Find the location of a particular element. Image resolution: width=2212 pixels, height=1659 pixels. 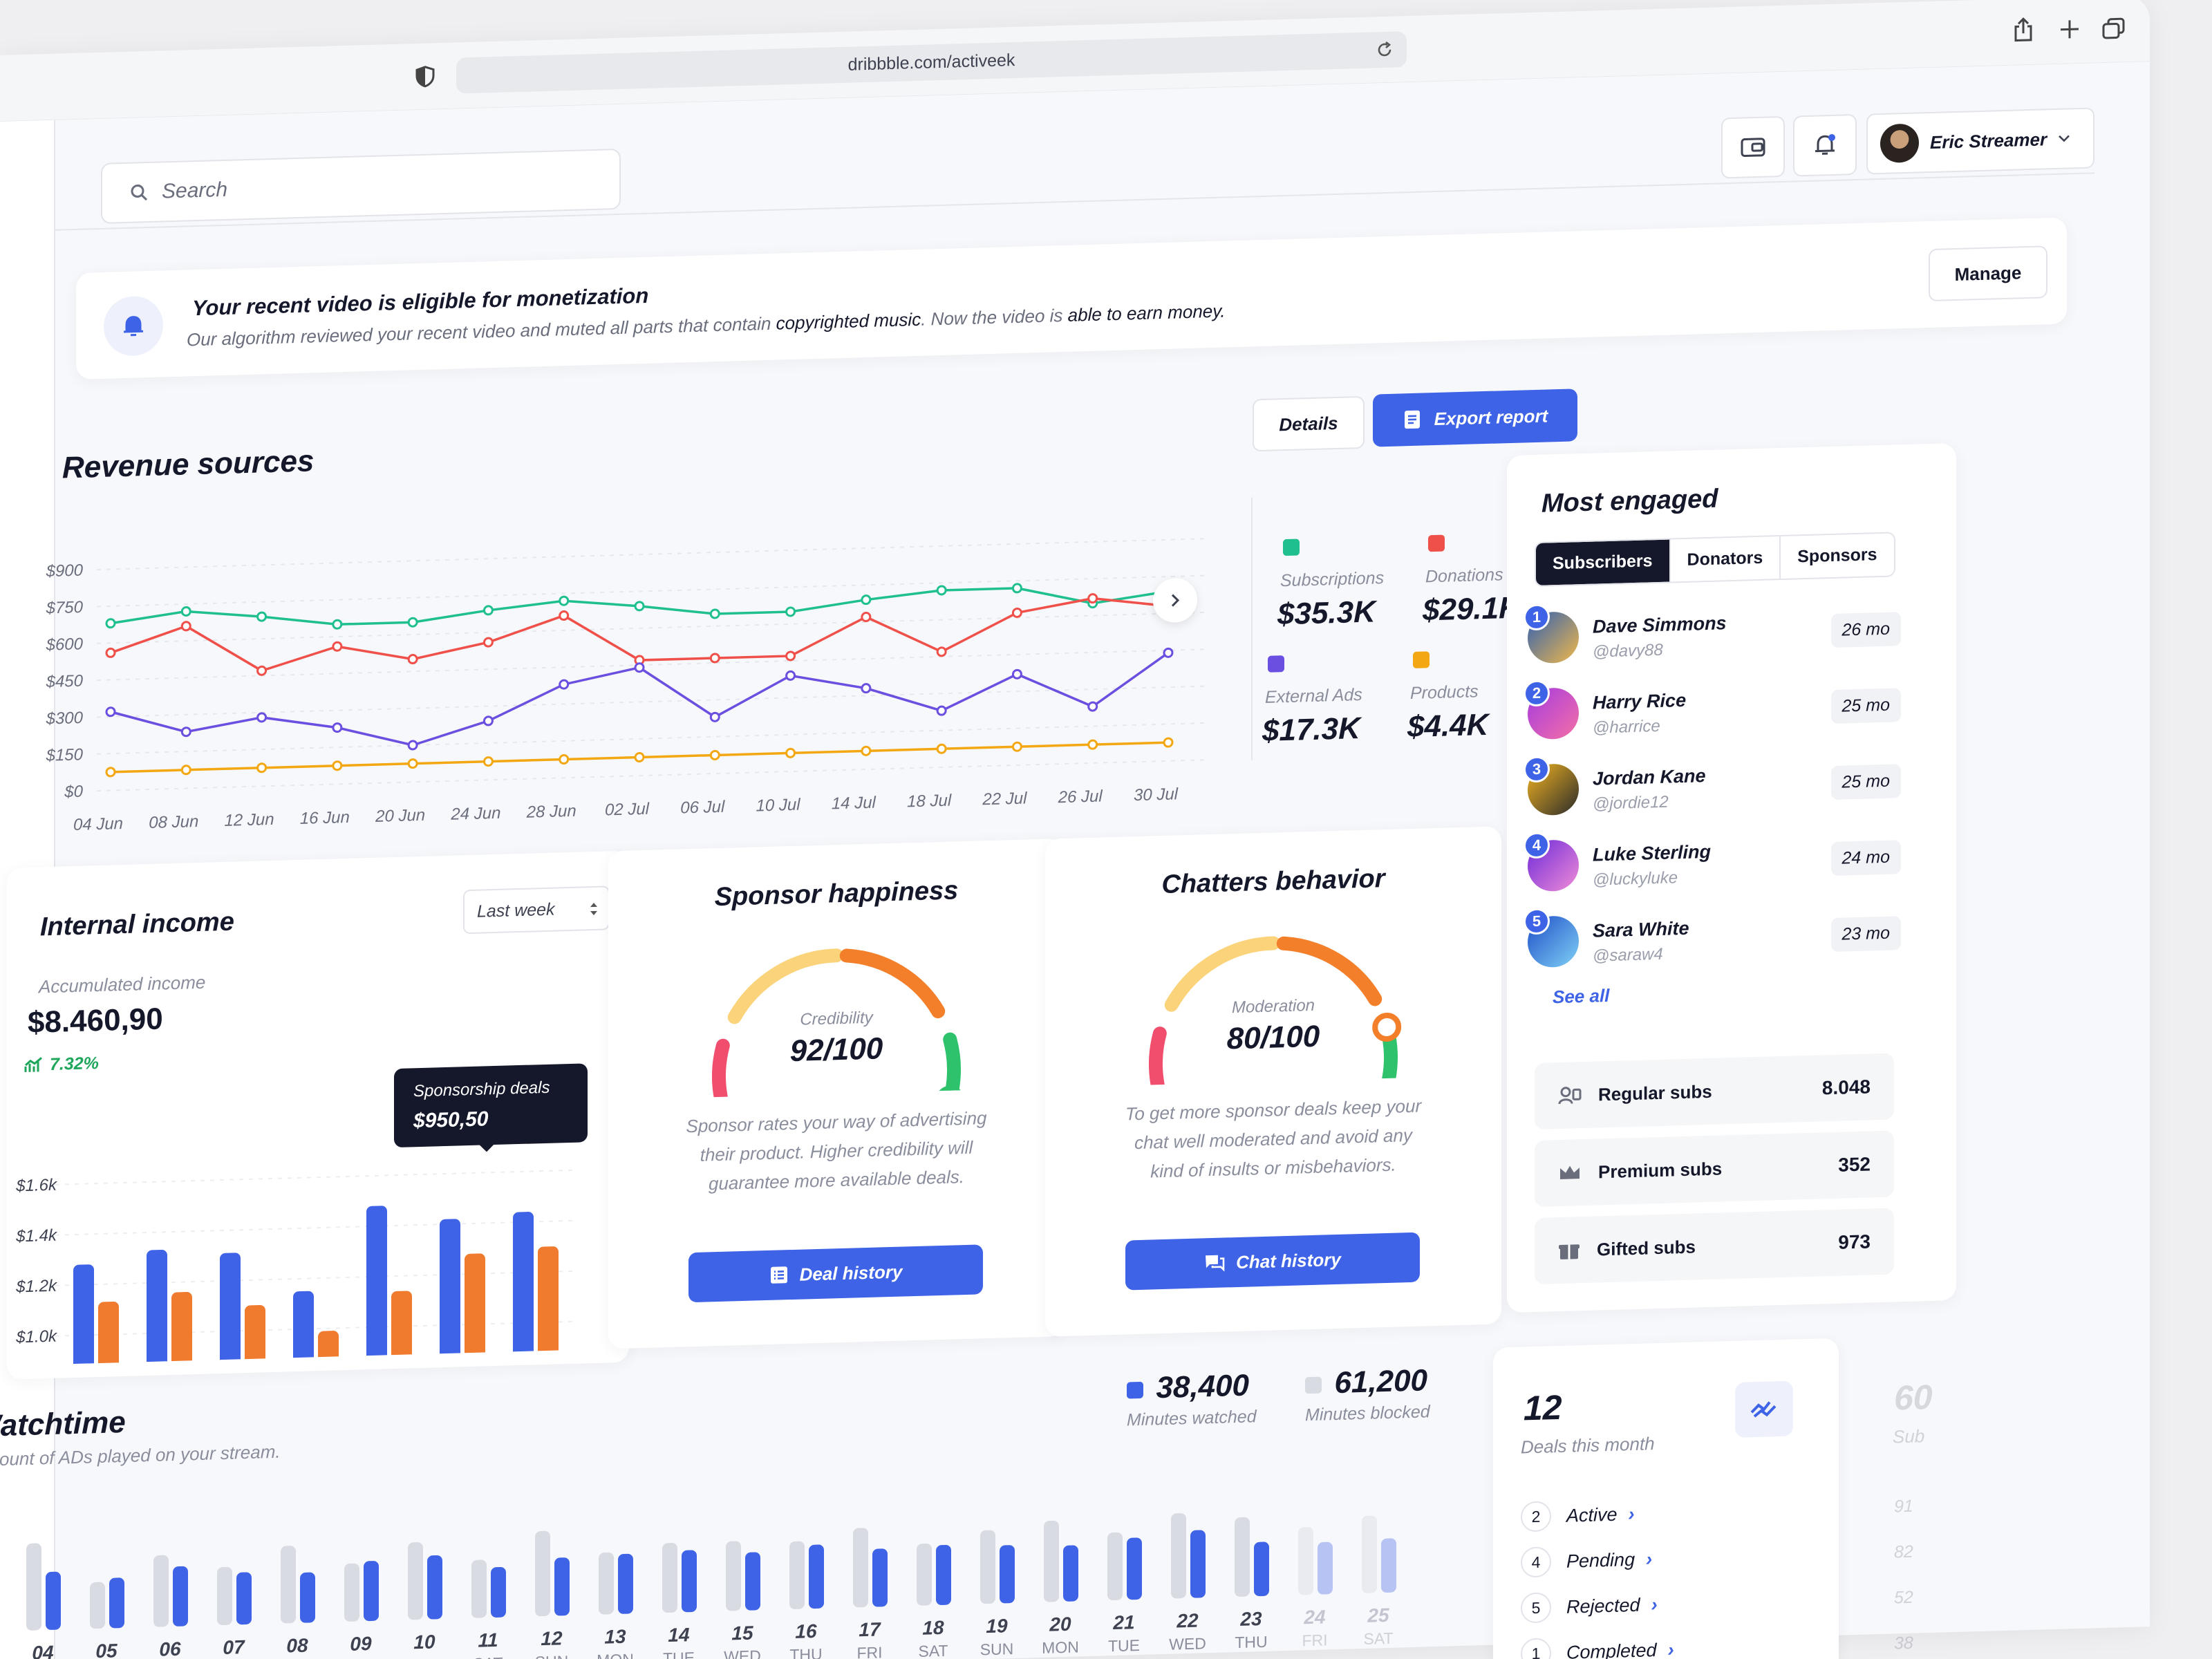

search-input: Search is located at coordinates (361, 186).